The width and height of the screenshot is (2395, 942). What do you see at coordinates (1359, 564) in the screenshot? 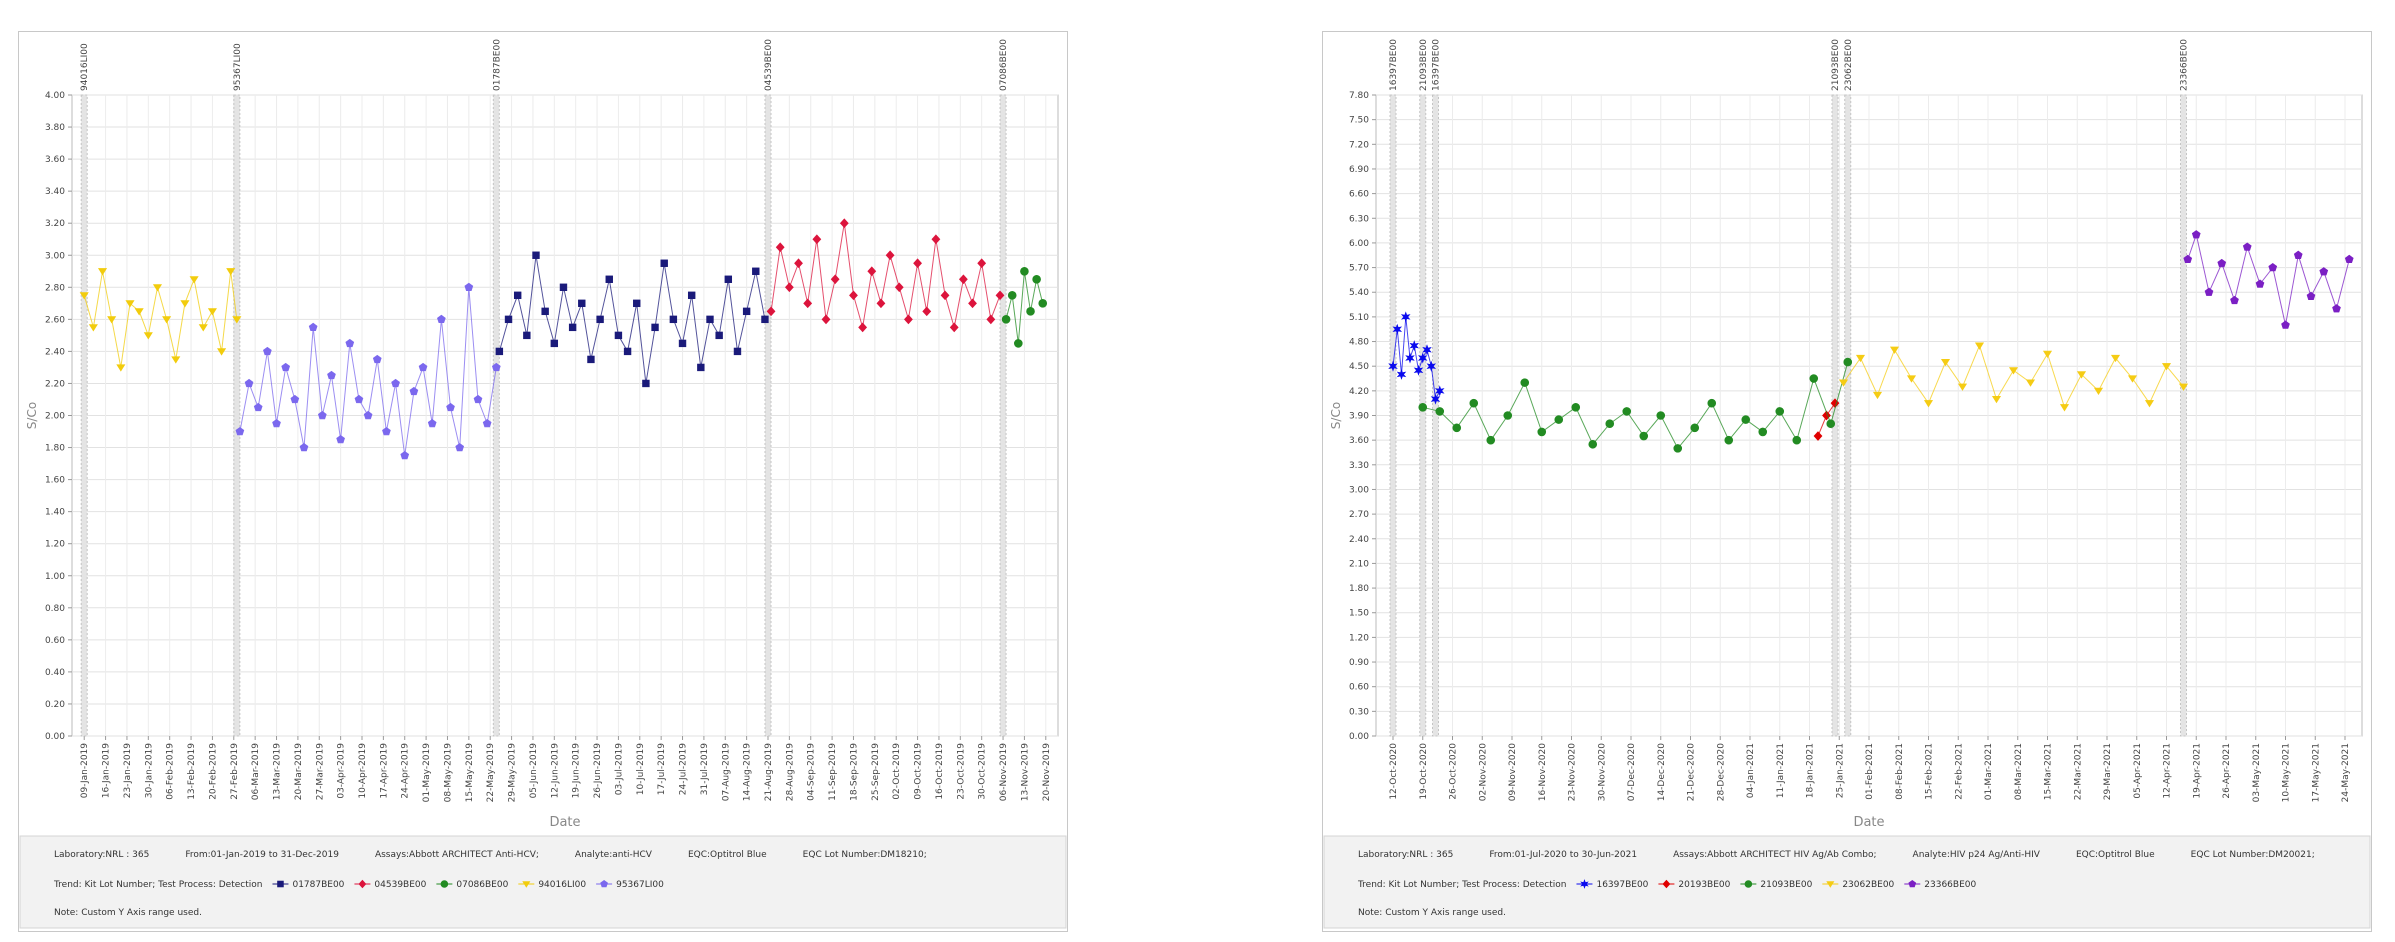
I see `y-tick-label: 2.10` at bounding box center [1359, 564].